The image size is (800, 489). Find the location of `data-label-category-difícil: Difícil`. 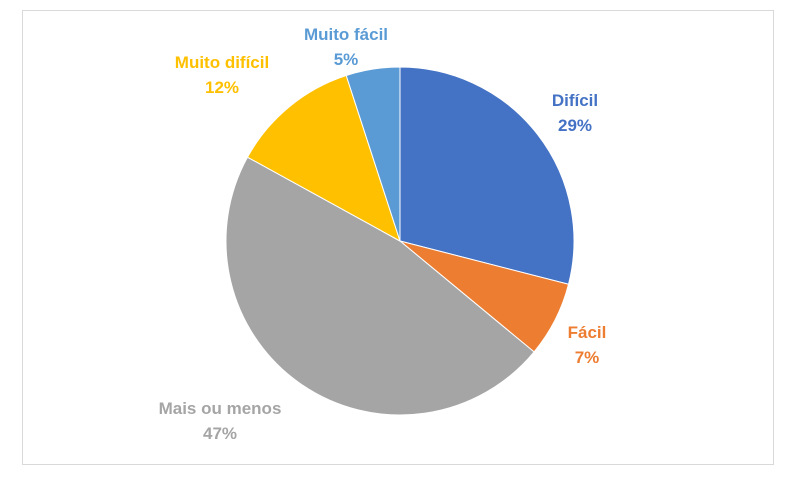

data-label-category-difícil: Difícil is located at coordinates (575, 100).